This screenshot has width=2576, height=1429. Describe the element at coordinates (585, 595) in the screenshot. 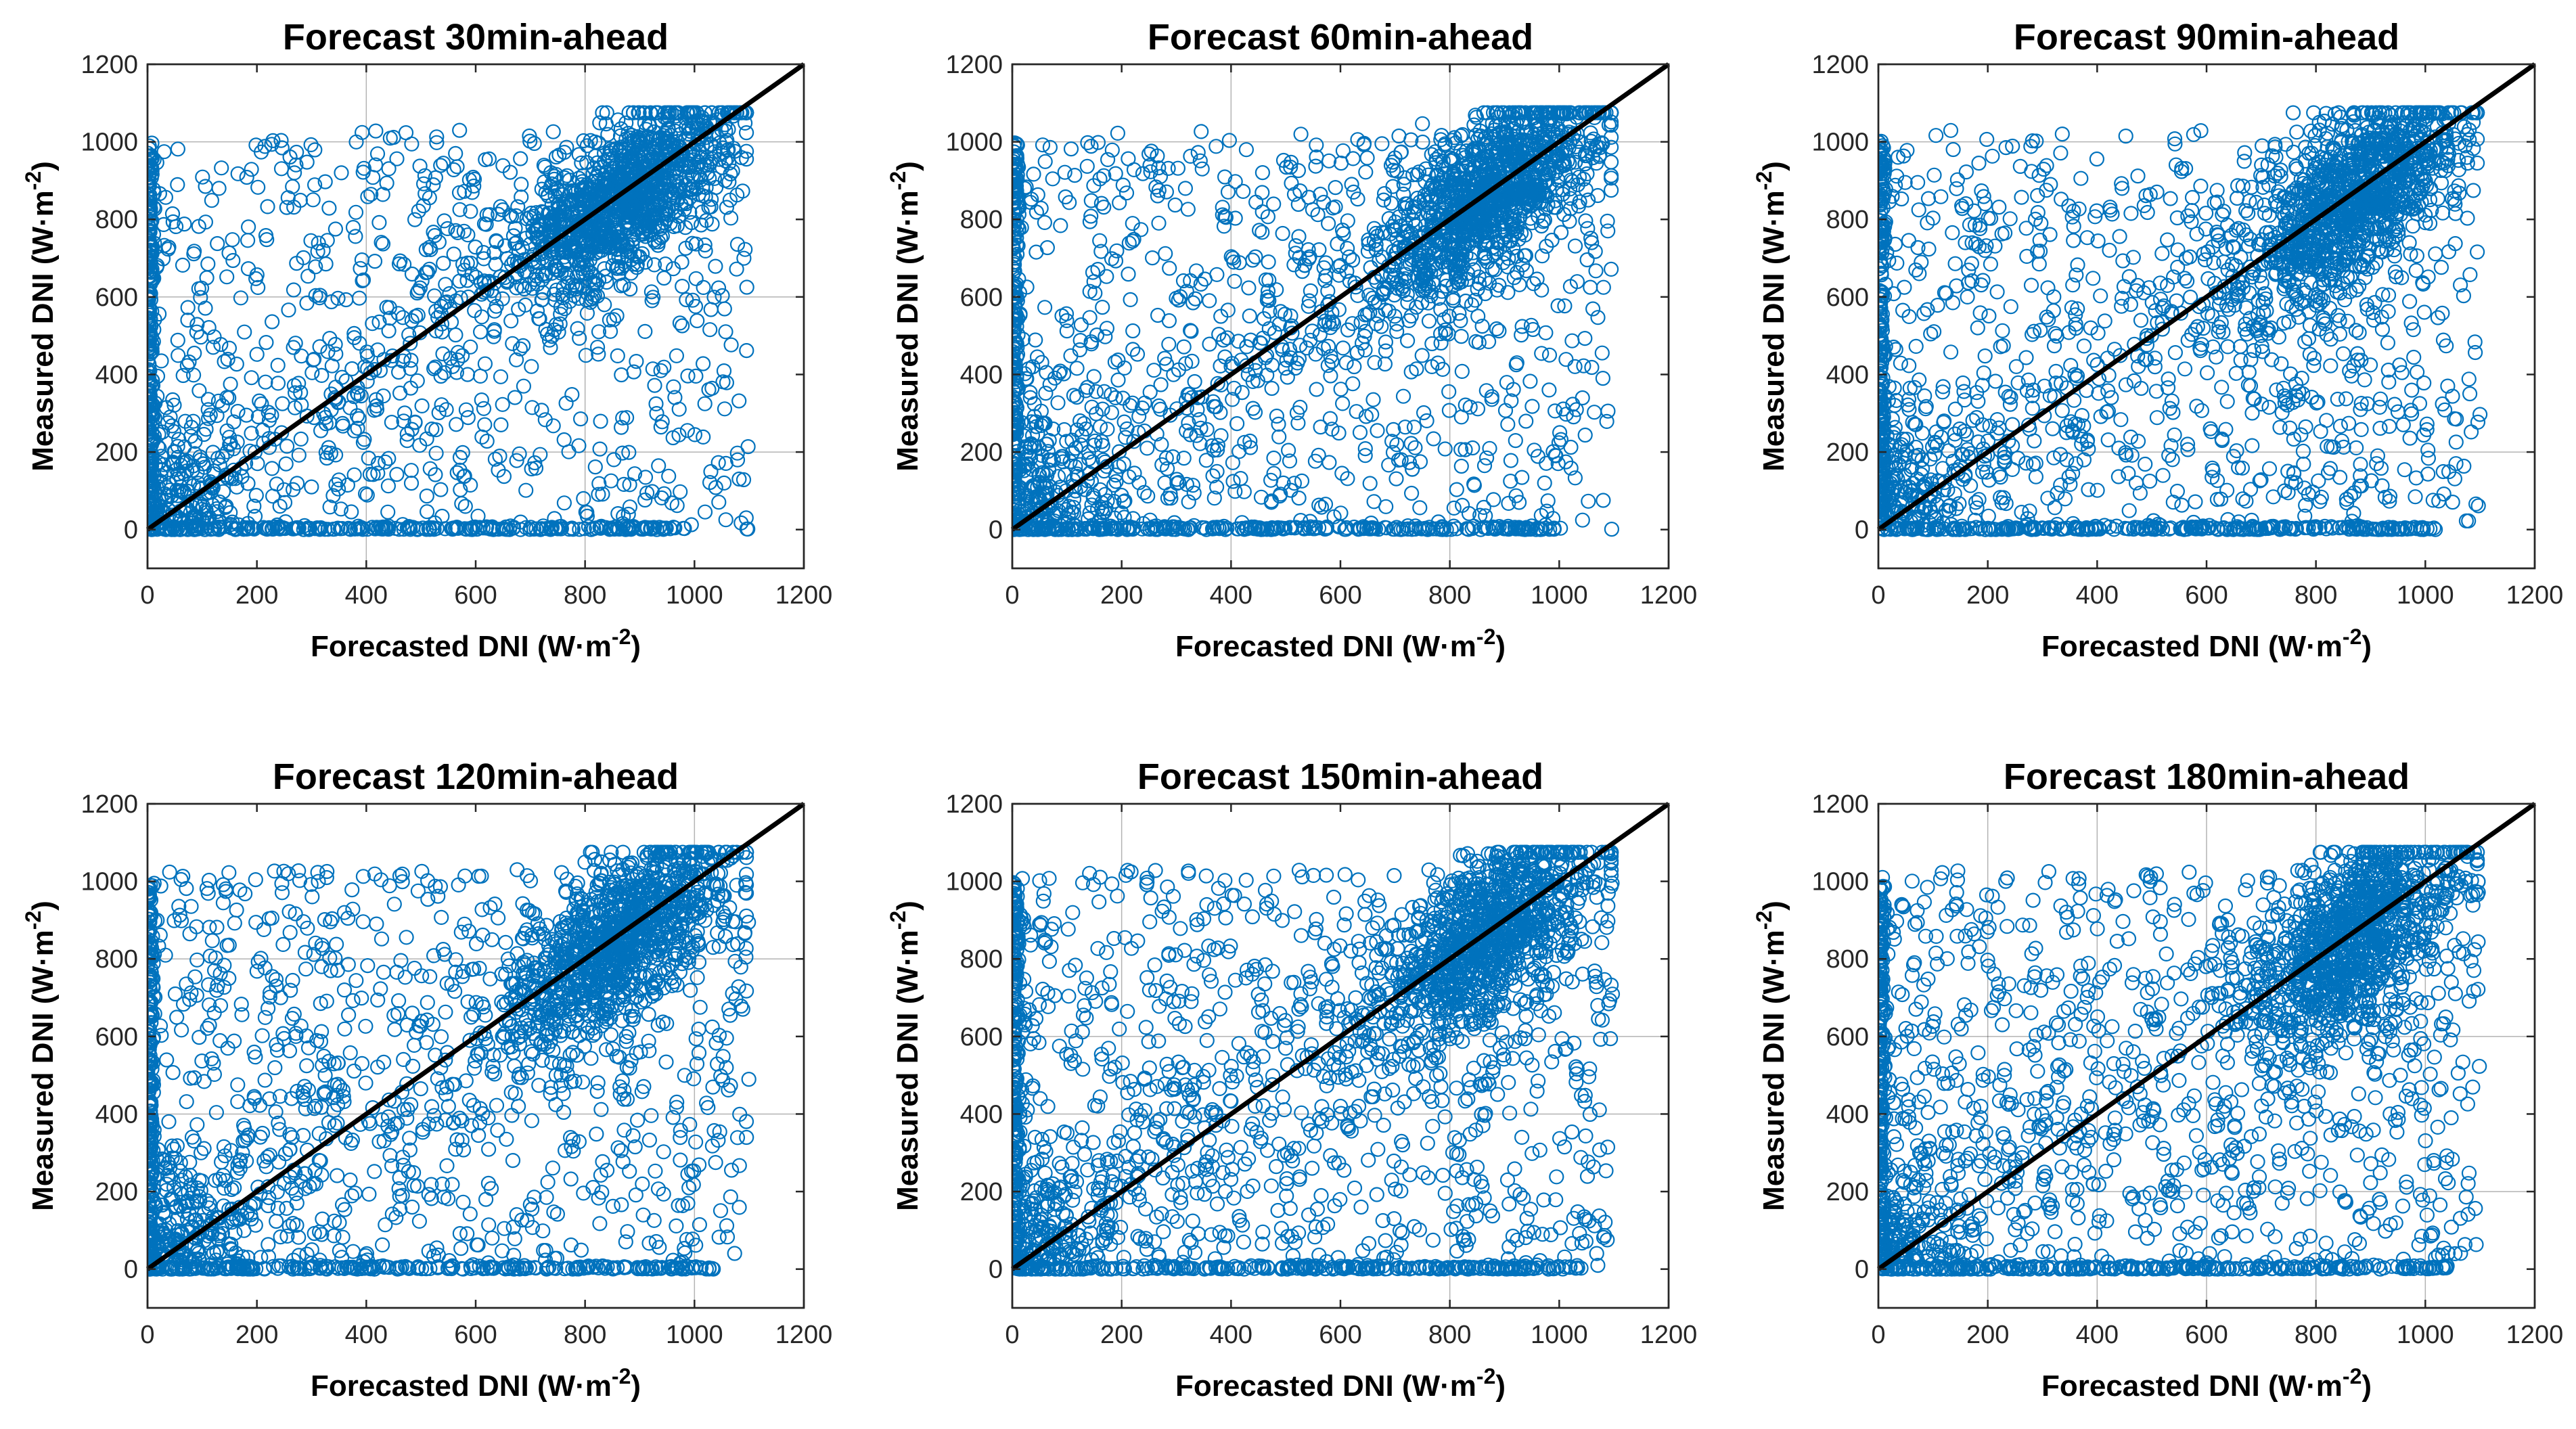

I see `x-tick-label: 800` at that location.